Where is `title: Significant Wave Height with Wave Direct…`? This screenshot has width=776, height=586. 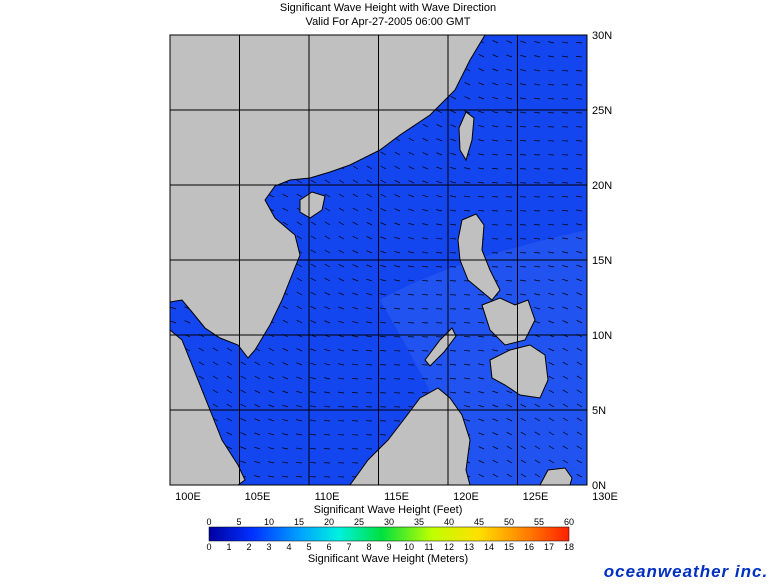
title: Significant Wave Height with Wave Direct… is located at coordinates (388, 8).